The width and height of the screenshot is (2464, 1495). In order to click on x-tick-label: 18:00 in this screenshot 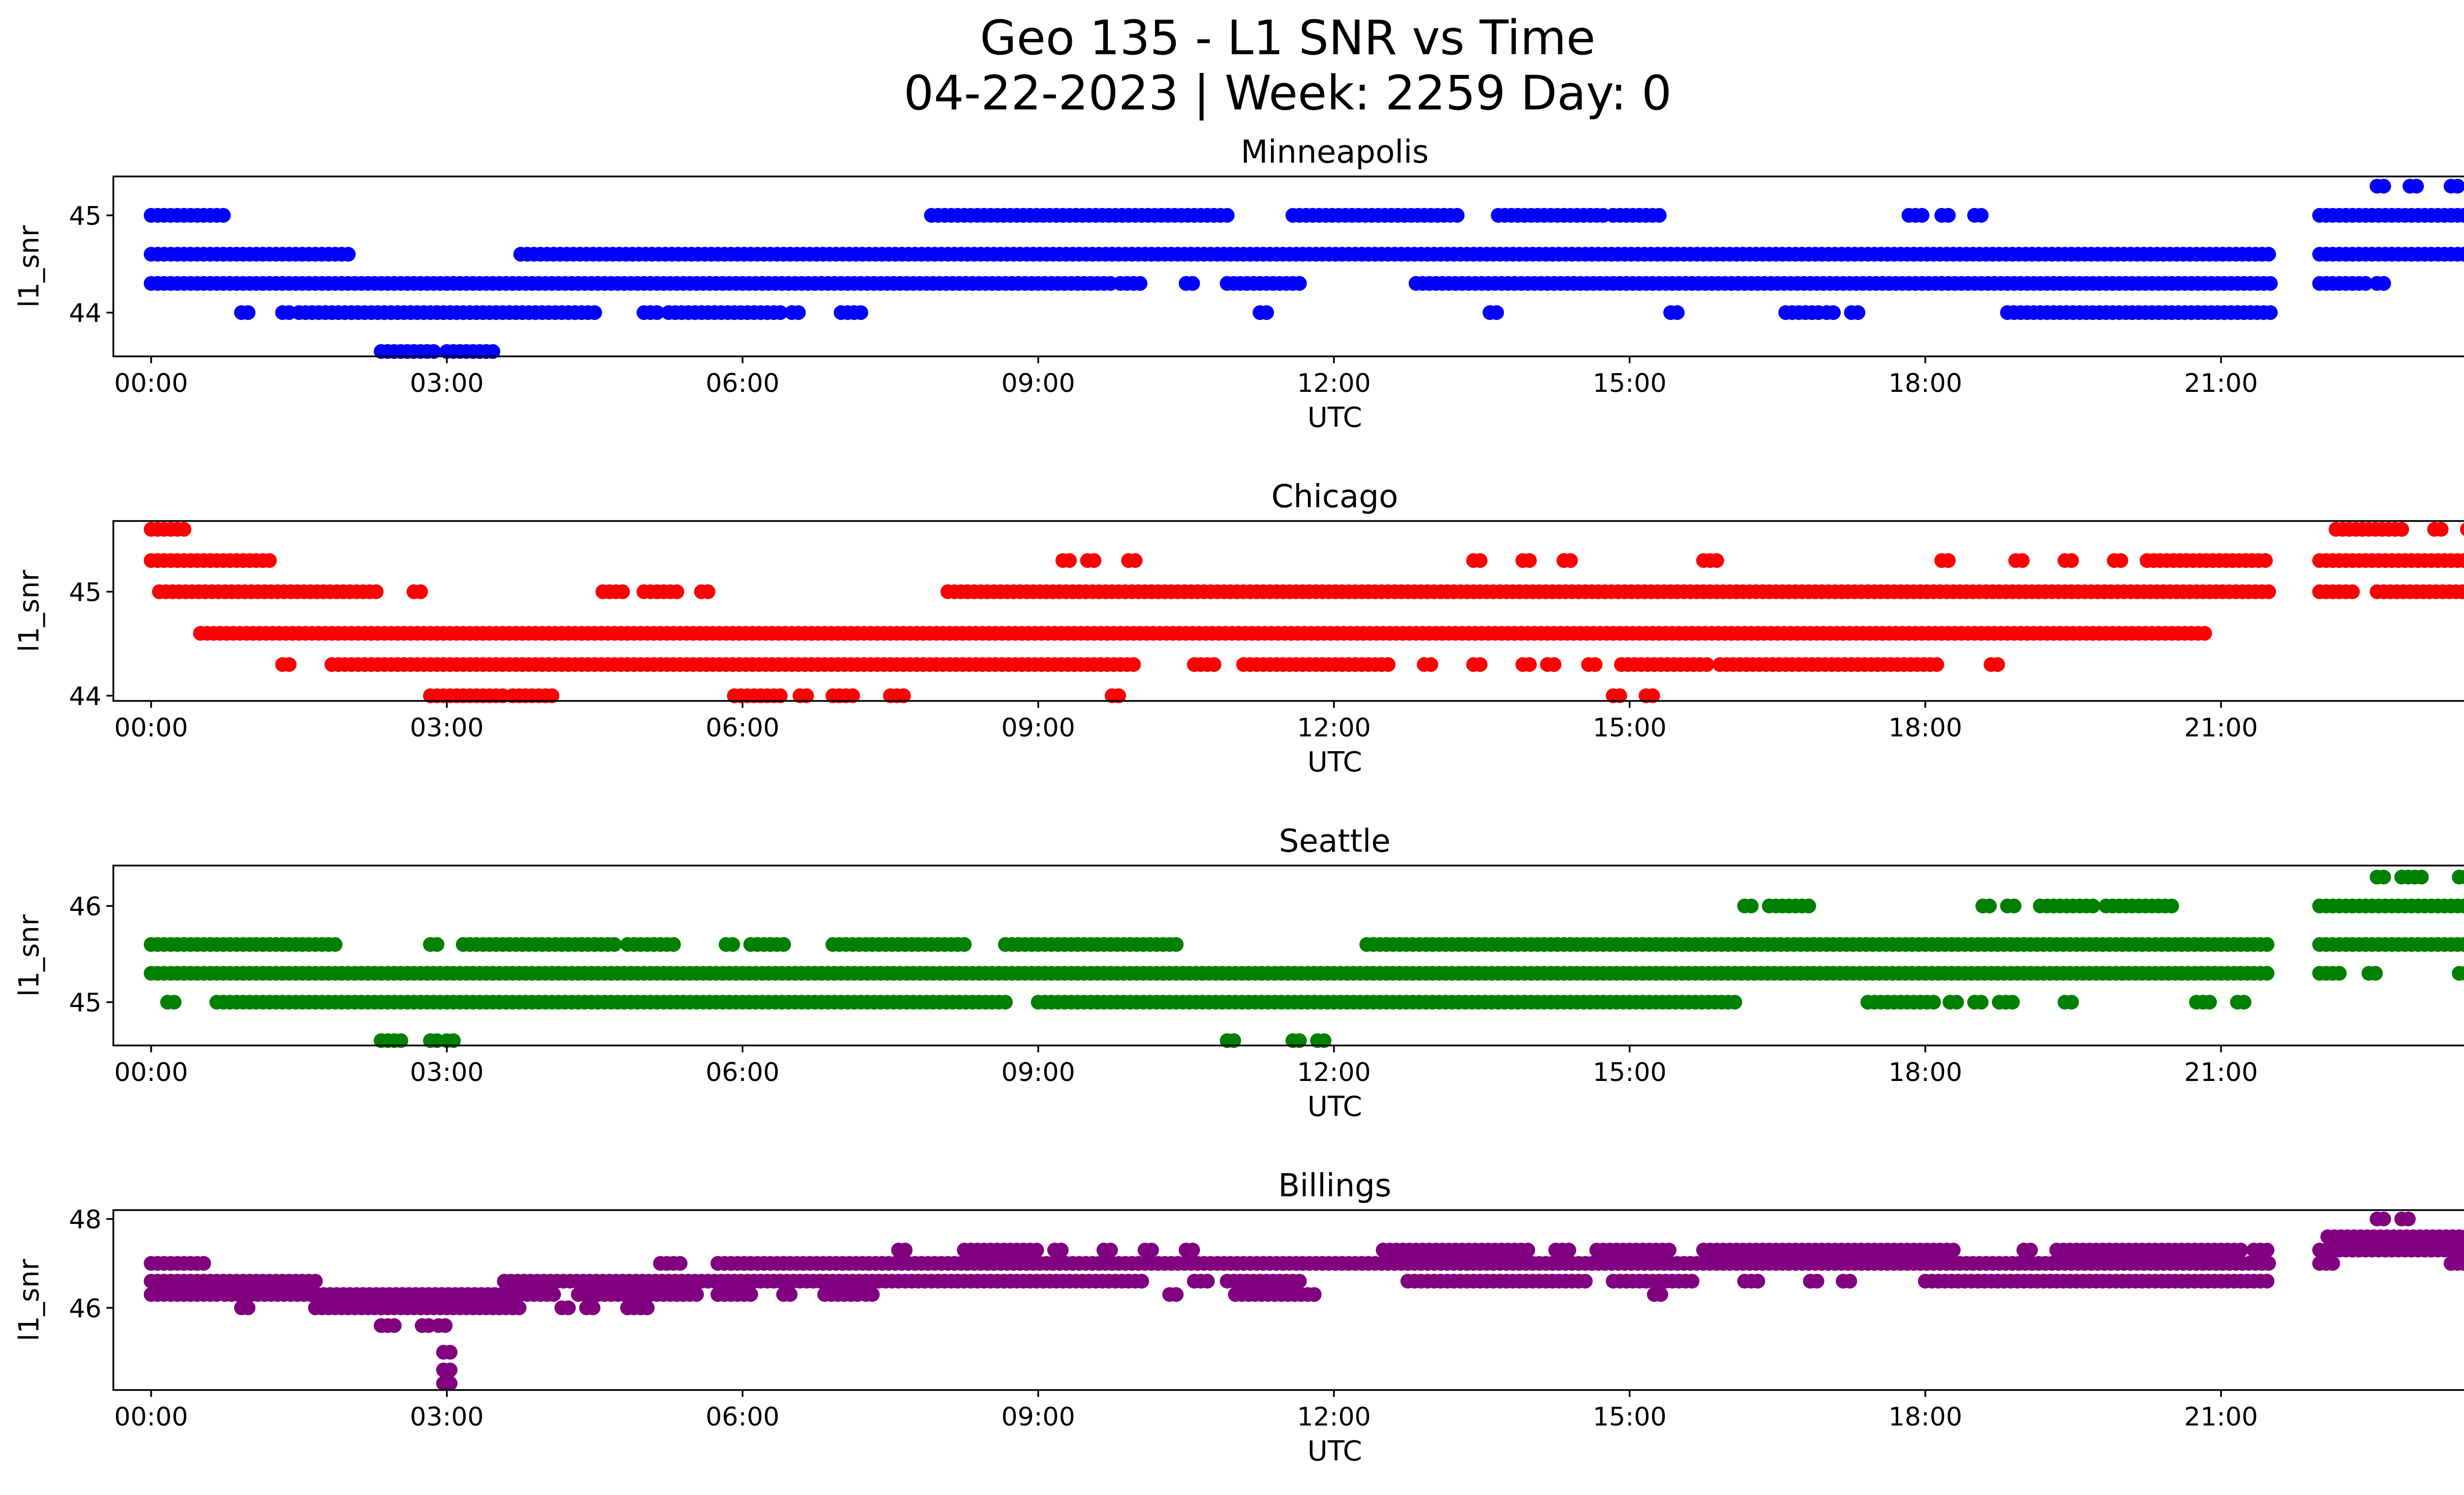, I will do `click(1925, 1072)`.